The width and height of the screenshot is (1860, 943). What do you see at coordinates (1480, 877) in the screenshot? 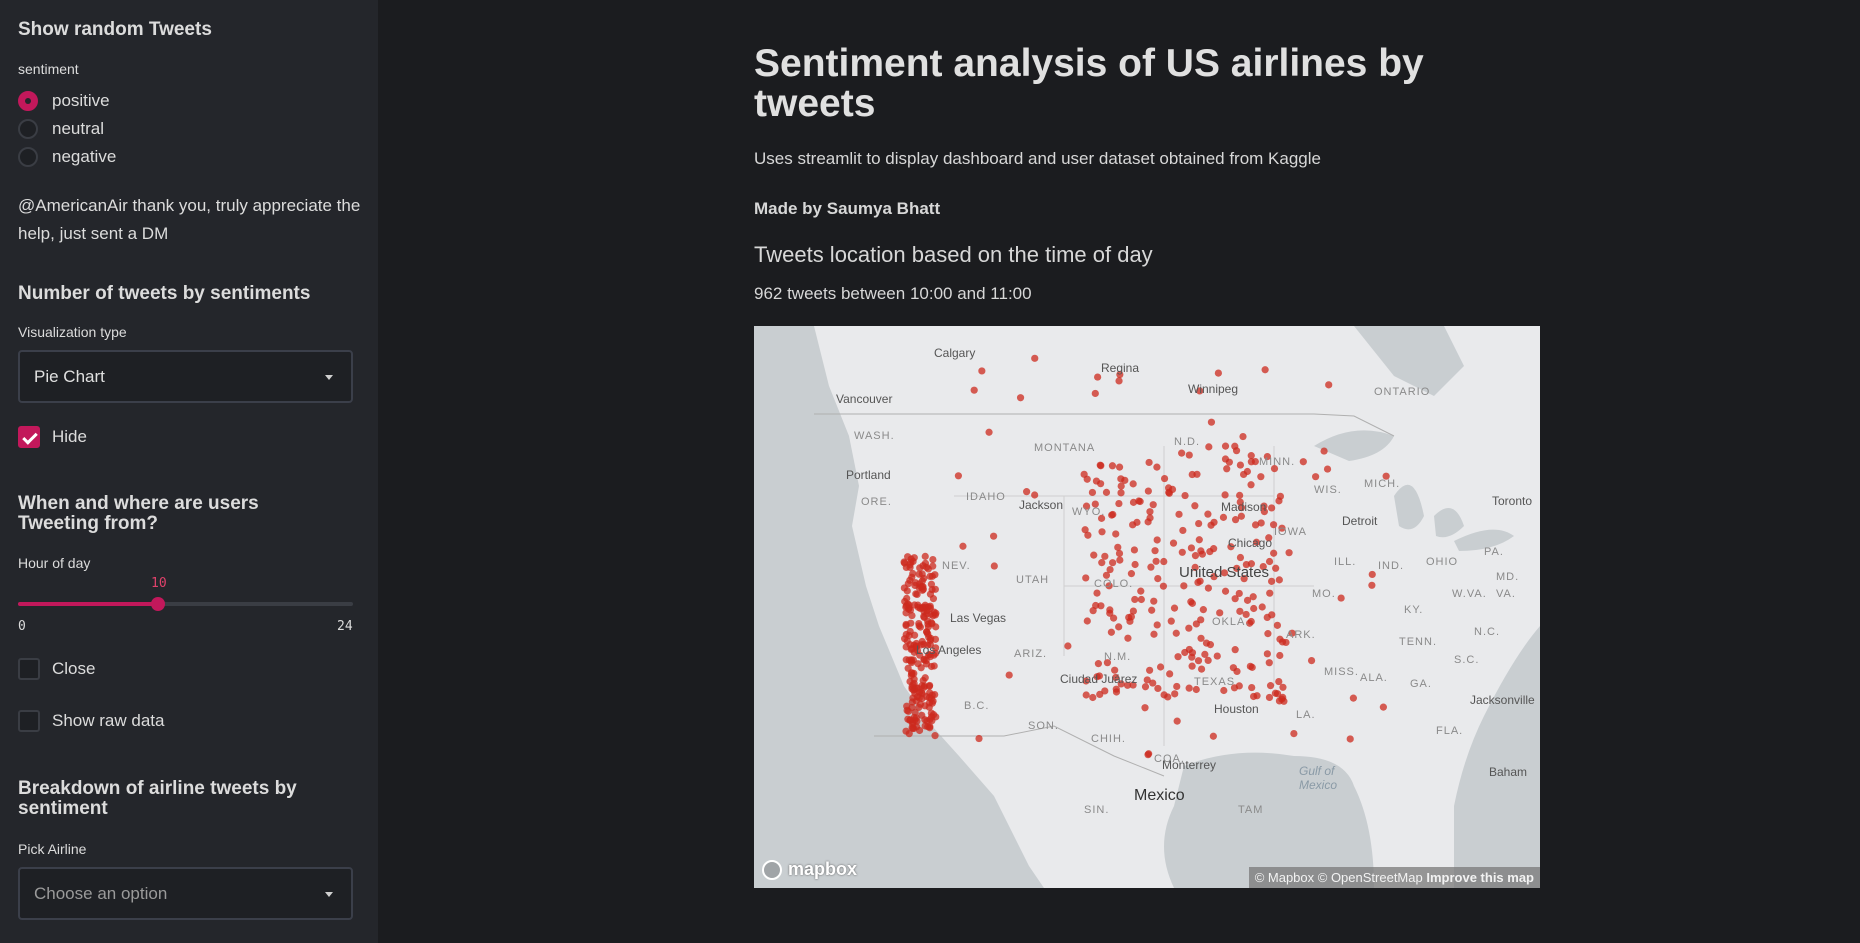
I see `improve-map-link: Improve this map` at bounding box center [1480, 877].